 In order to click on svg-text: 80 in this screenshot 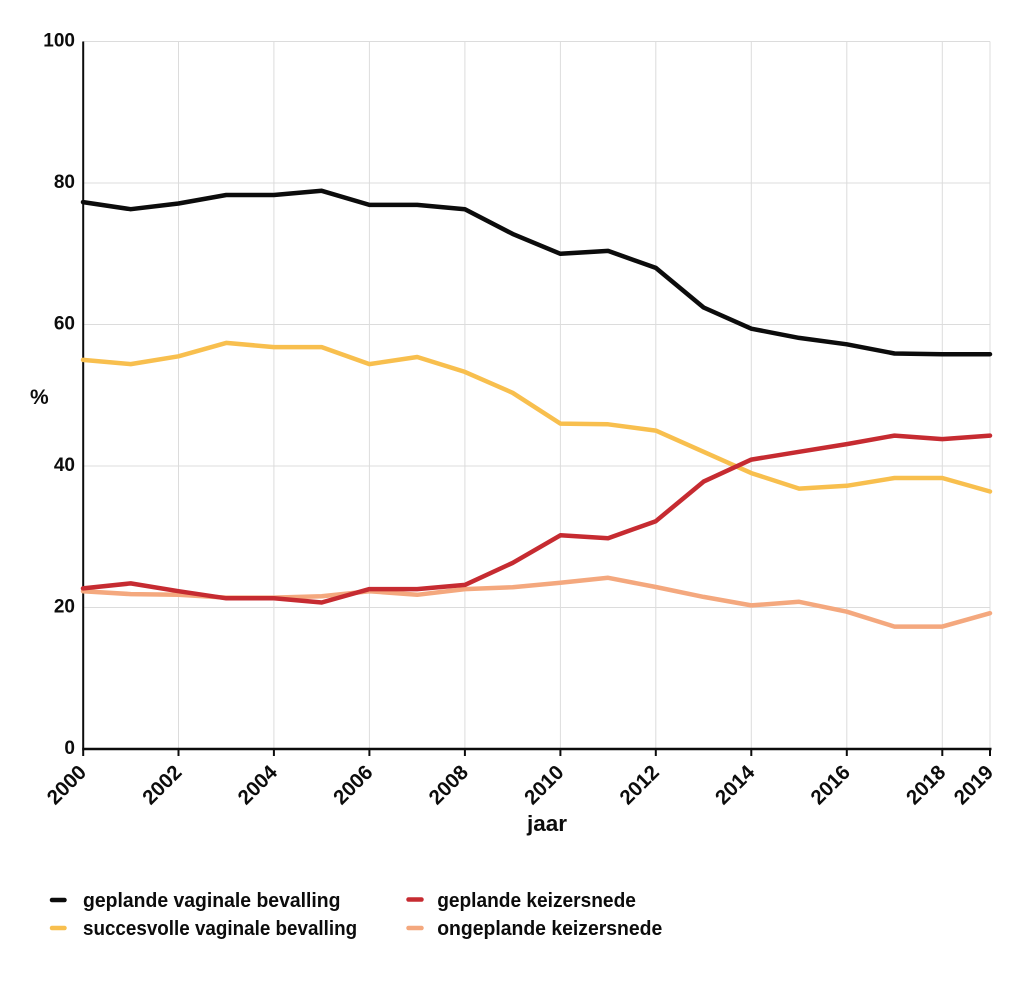, I will do `click(64, 182)`.